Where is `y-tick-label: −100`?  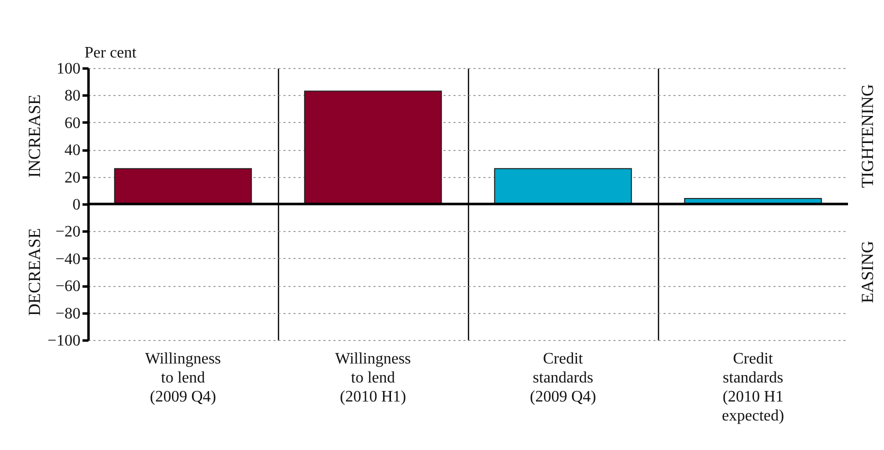
y-tick-label: −100 is located at coordinates (63, 341).